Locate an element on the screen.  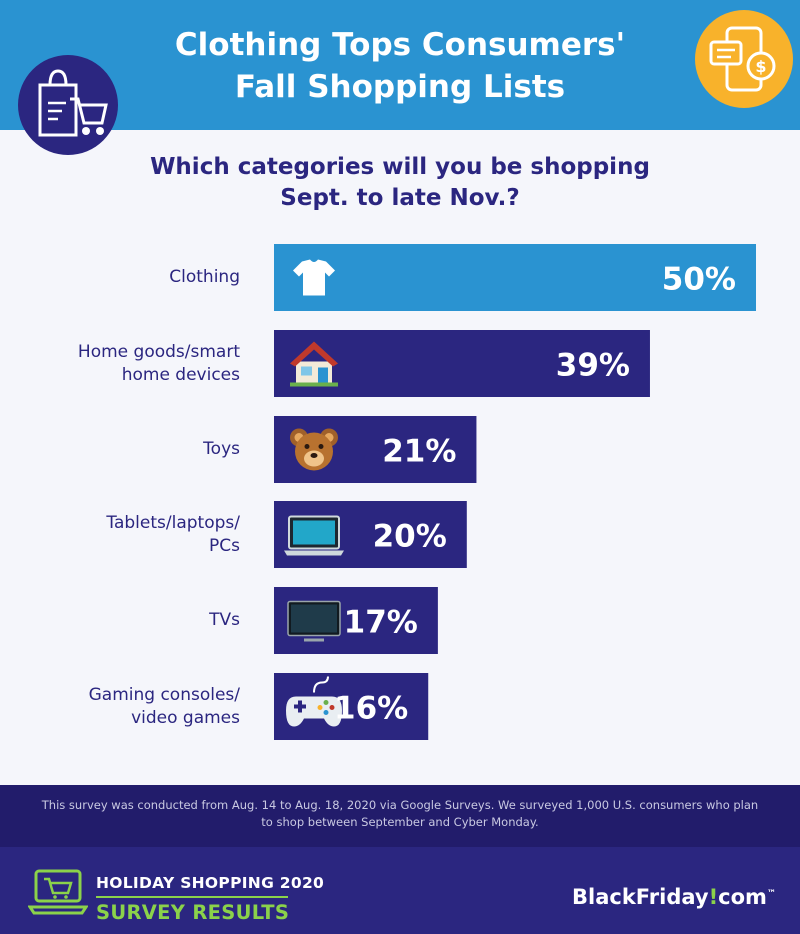
category-label-line: Tablets/laptops/ is located at coordinates (173, 522).